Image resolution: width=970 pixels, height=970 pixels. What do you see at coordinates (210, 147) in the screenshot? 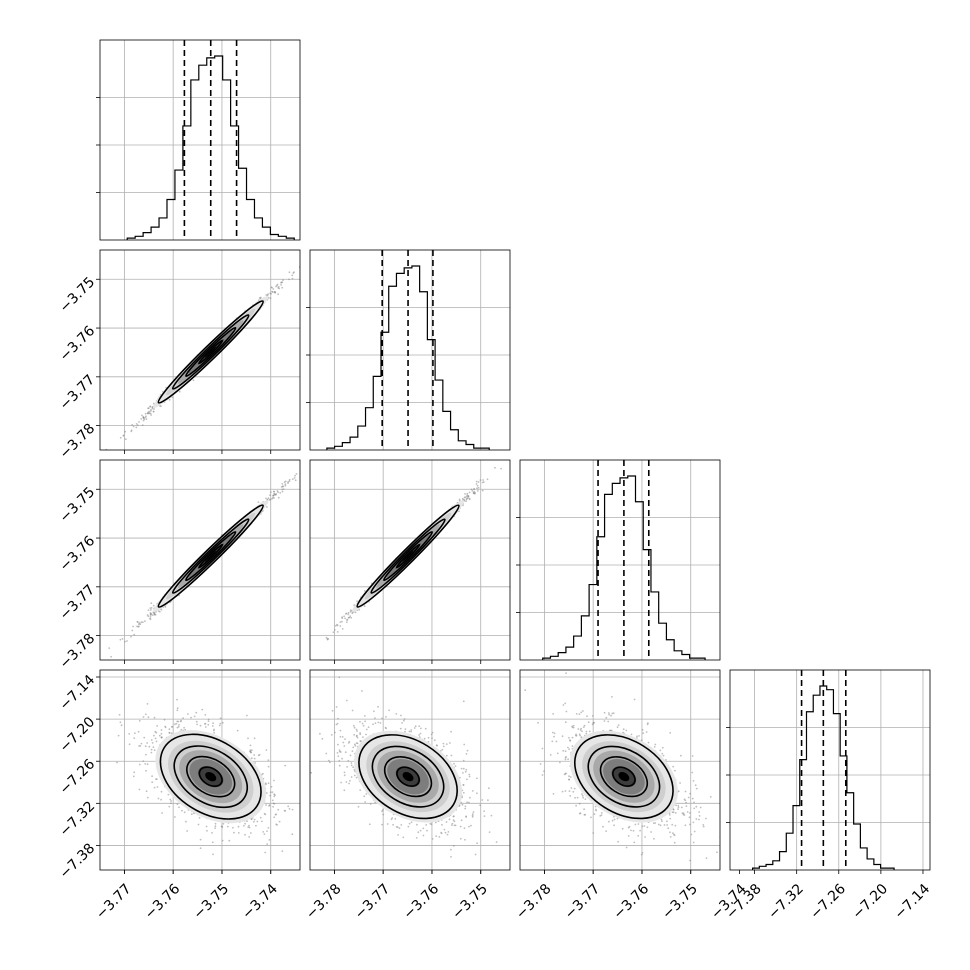
I see `histogram-step` at bounding box center [210, 147].